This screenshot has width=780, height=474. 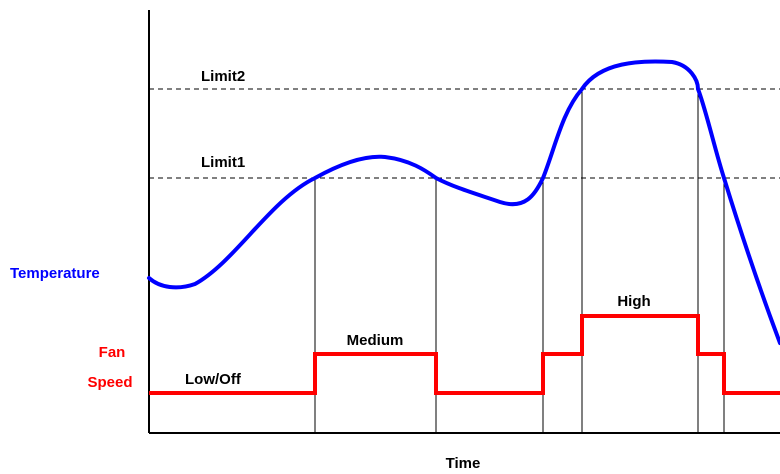 I want to click on limit2-label: Limit2, so click(x=223, y=76).